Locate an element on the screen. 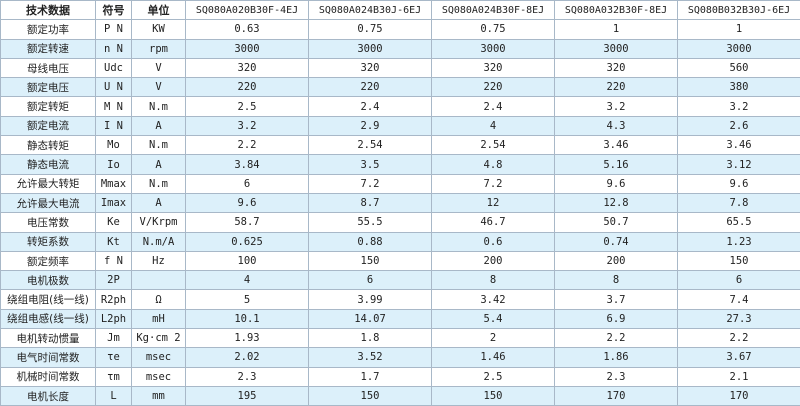 The width and height of the screenshot is (800, 406). unit: N.m/A is located at coordinates (158, 241).